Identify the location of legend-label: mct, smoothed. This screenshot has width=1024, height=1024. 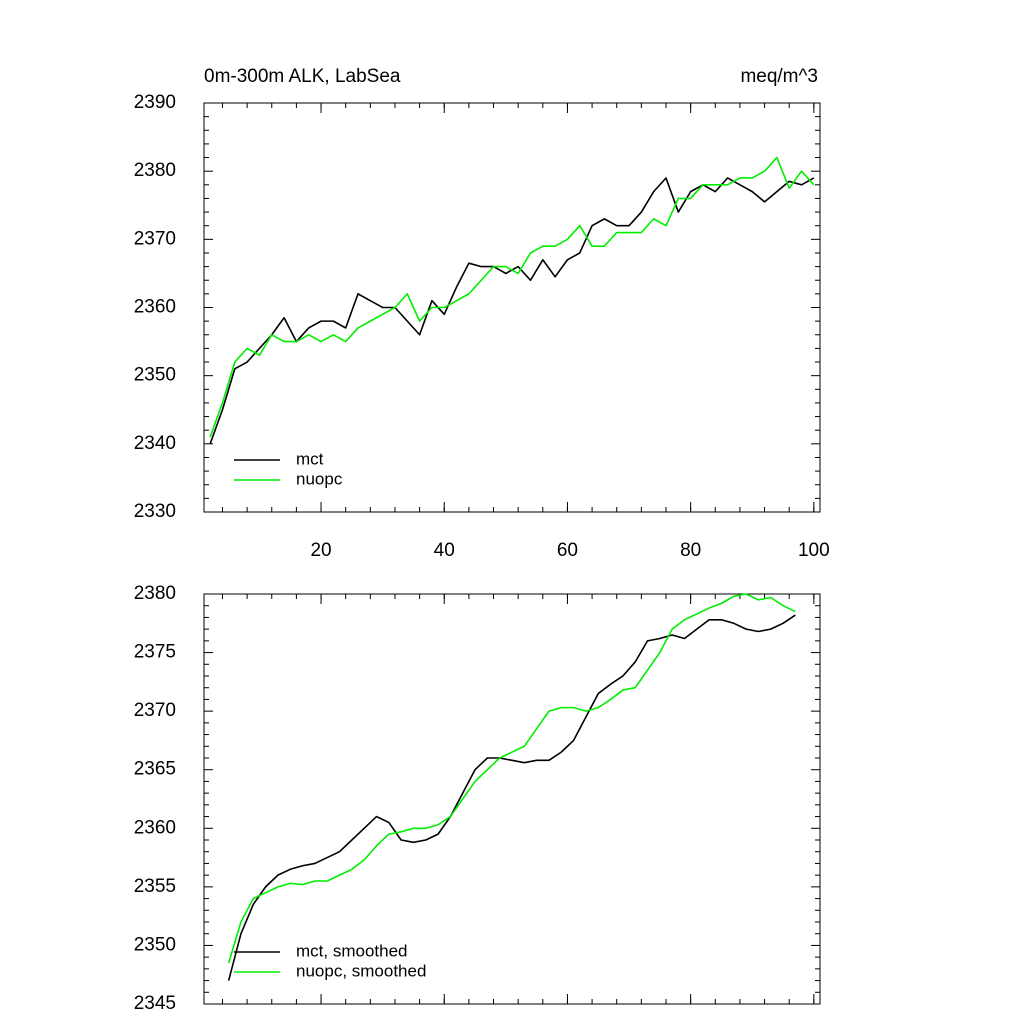
(352, 950).